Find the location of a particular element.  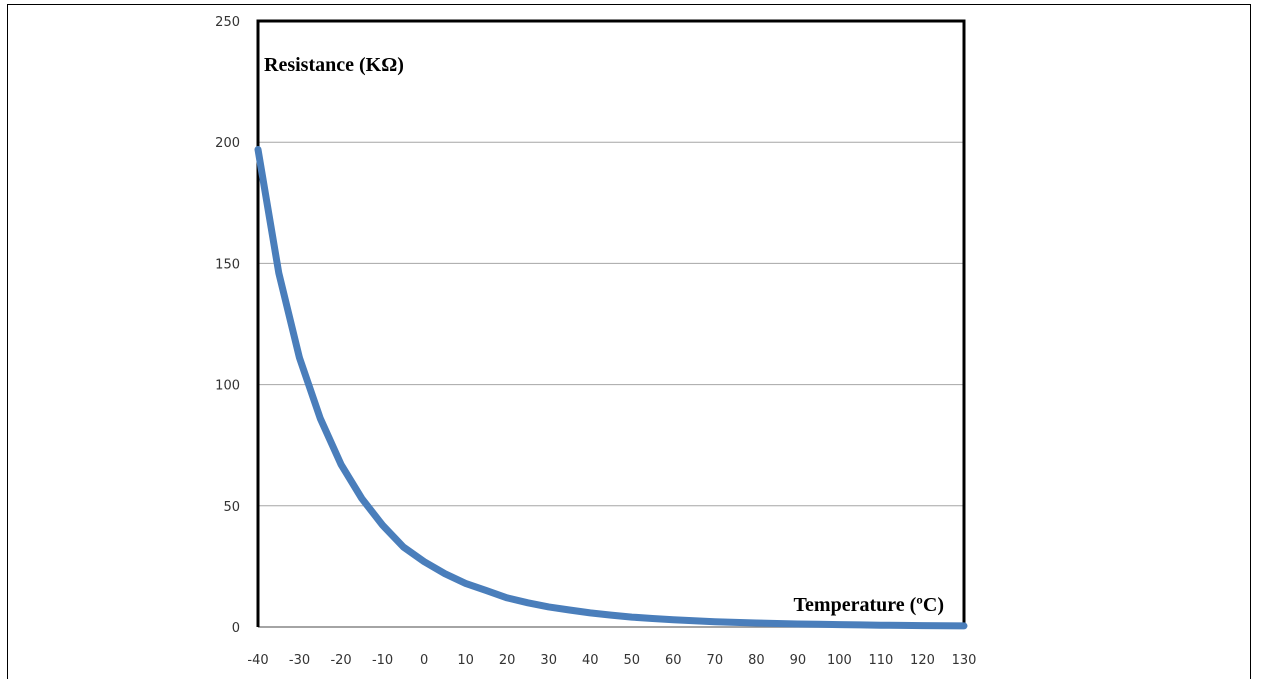

x-tick-label-8: 40 is located at coordinates (590, 660).